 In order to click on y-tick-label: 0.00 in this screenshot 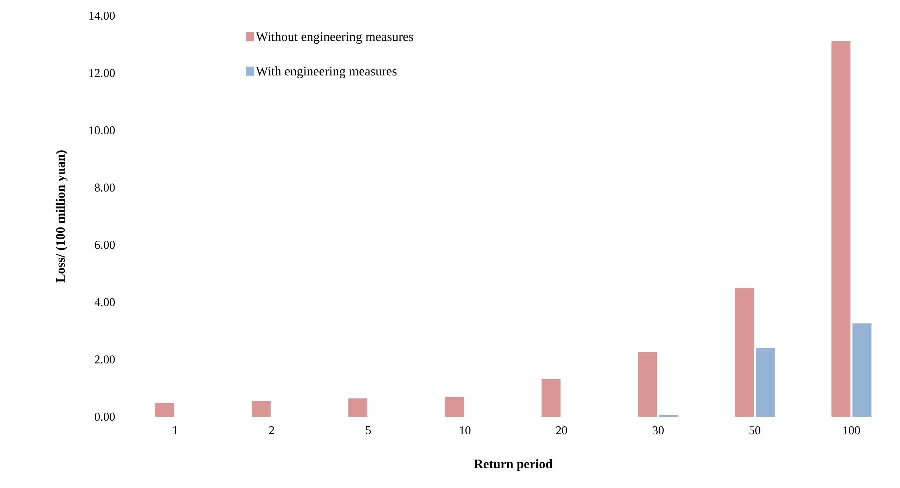, I will do `click(105, 417)`.